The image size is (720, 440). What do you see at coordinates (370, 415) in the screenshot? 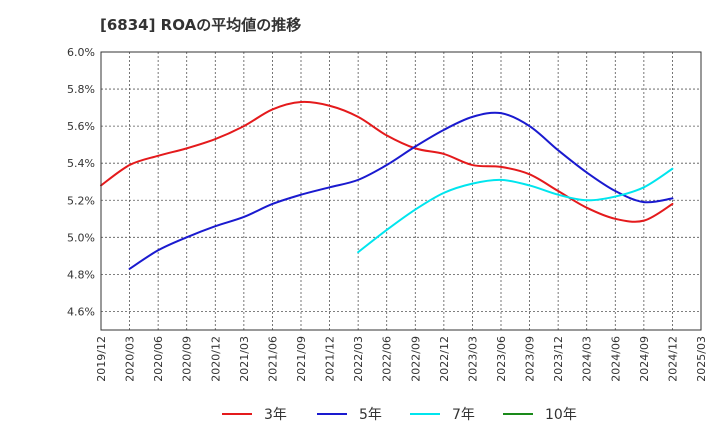
I see `legend-label-2: 5年` at bounding box center [370, 415].